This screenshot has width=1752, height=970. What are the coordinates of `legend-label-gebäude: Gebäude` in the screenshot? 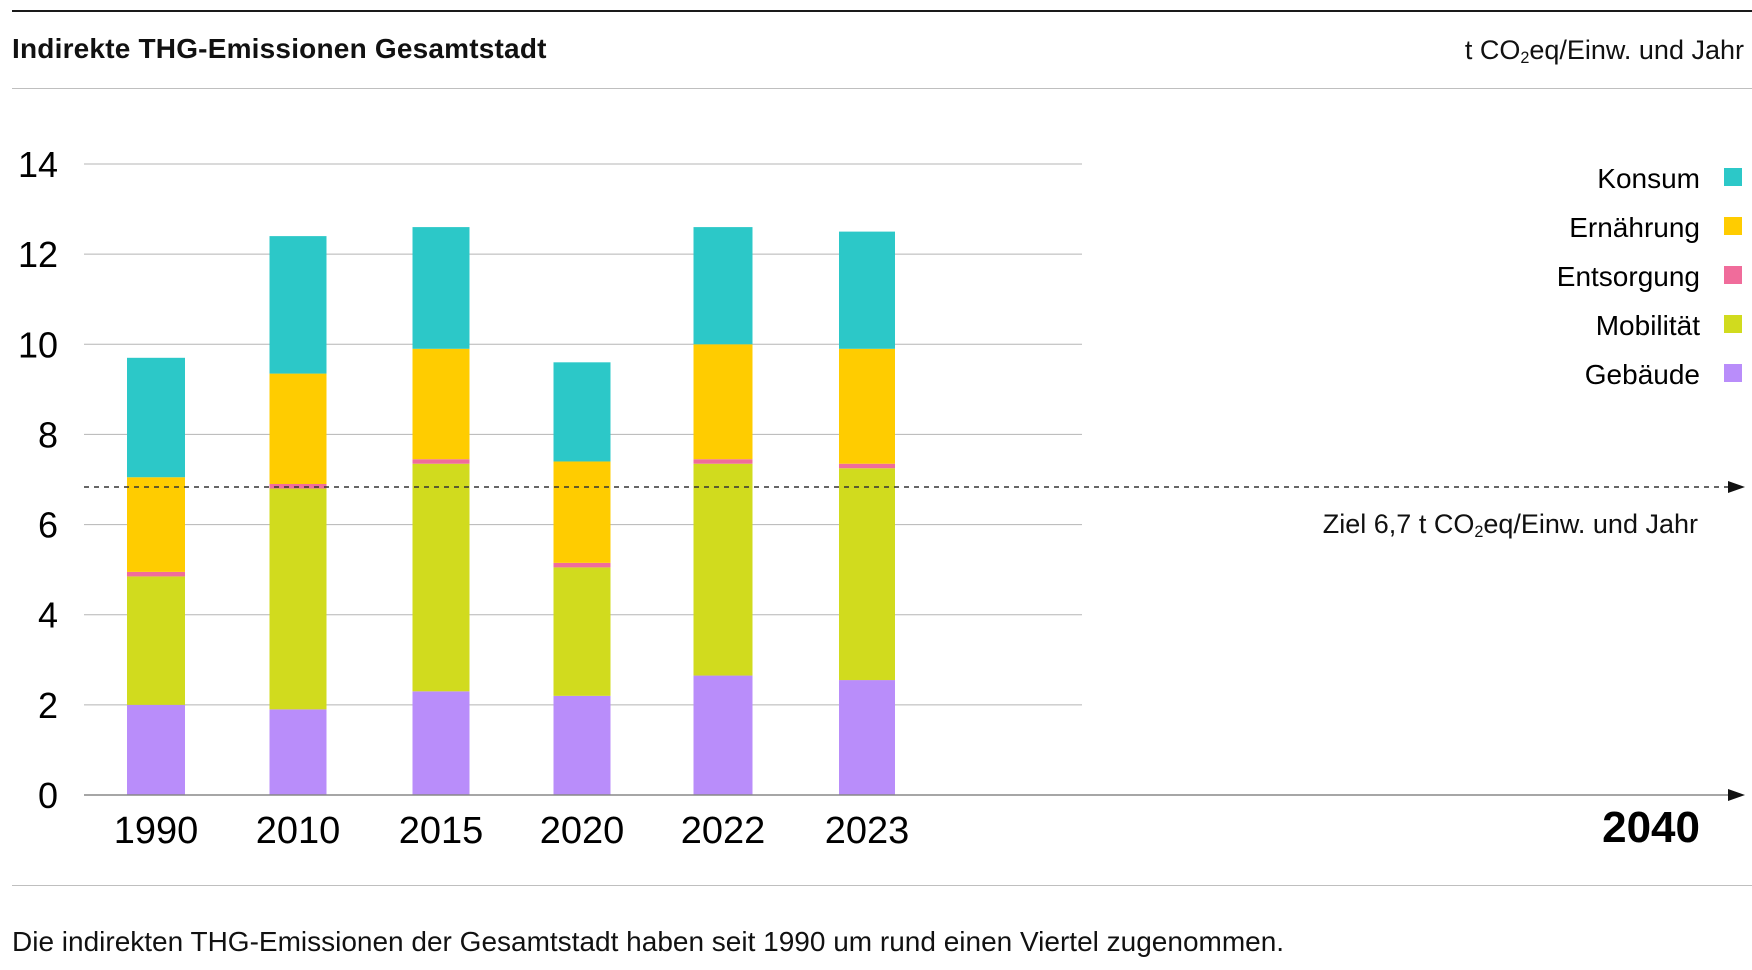 It's located at (1642, 374).